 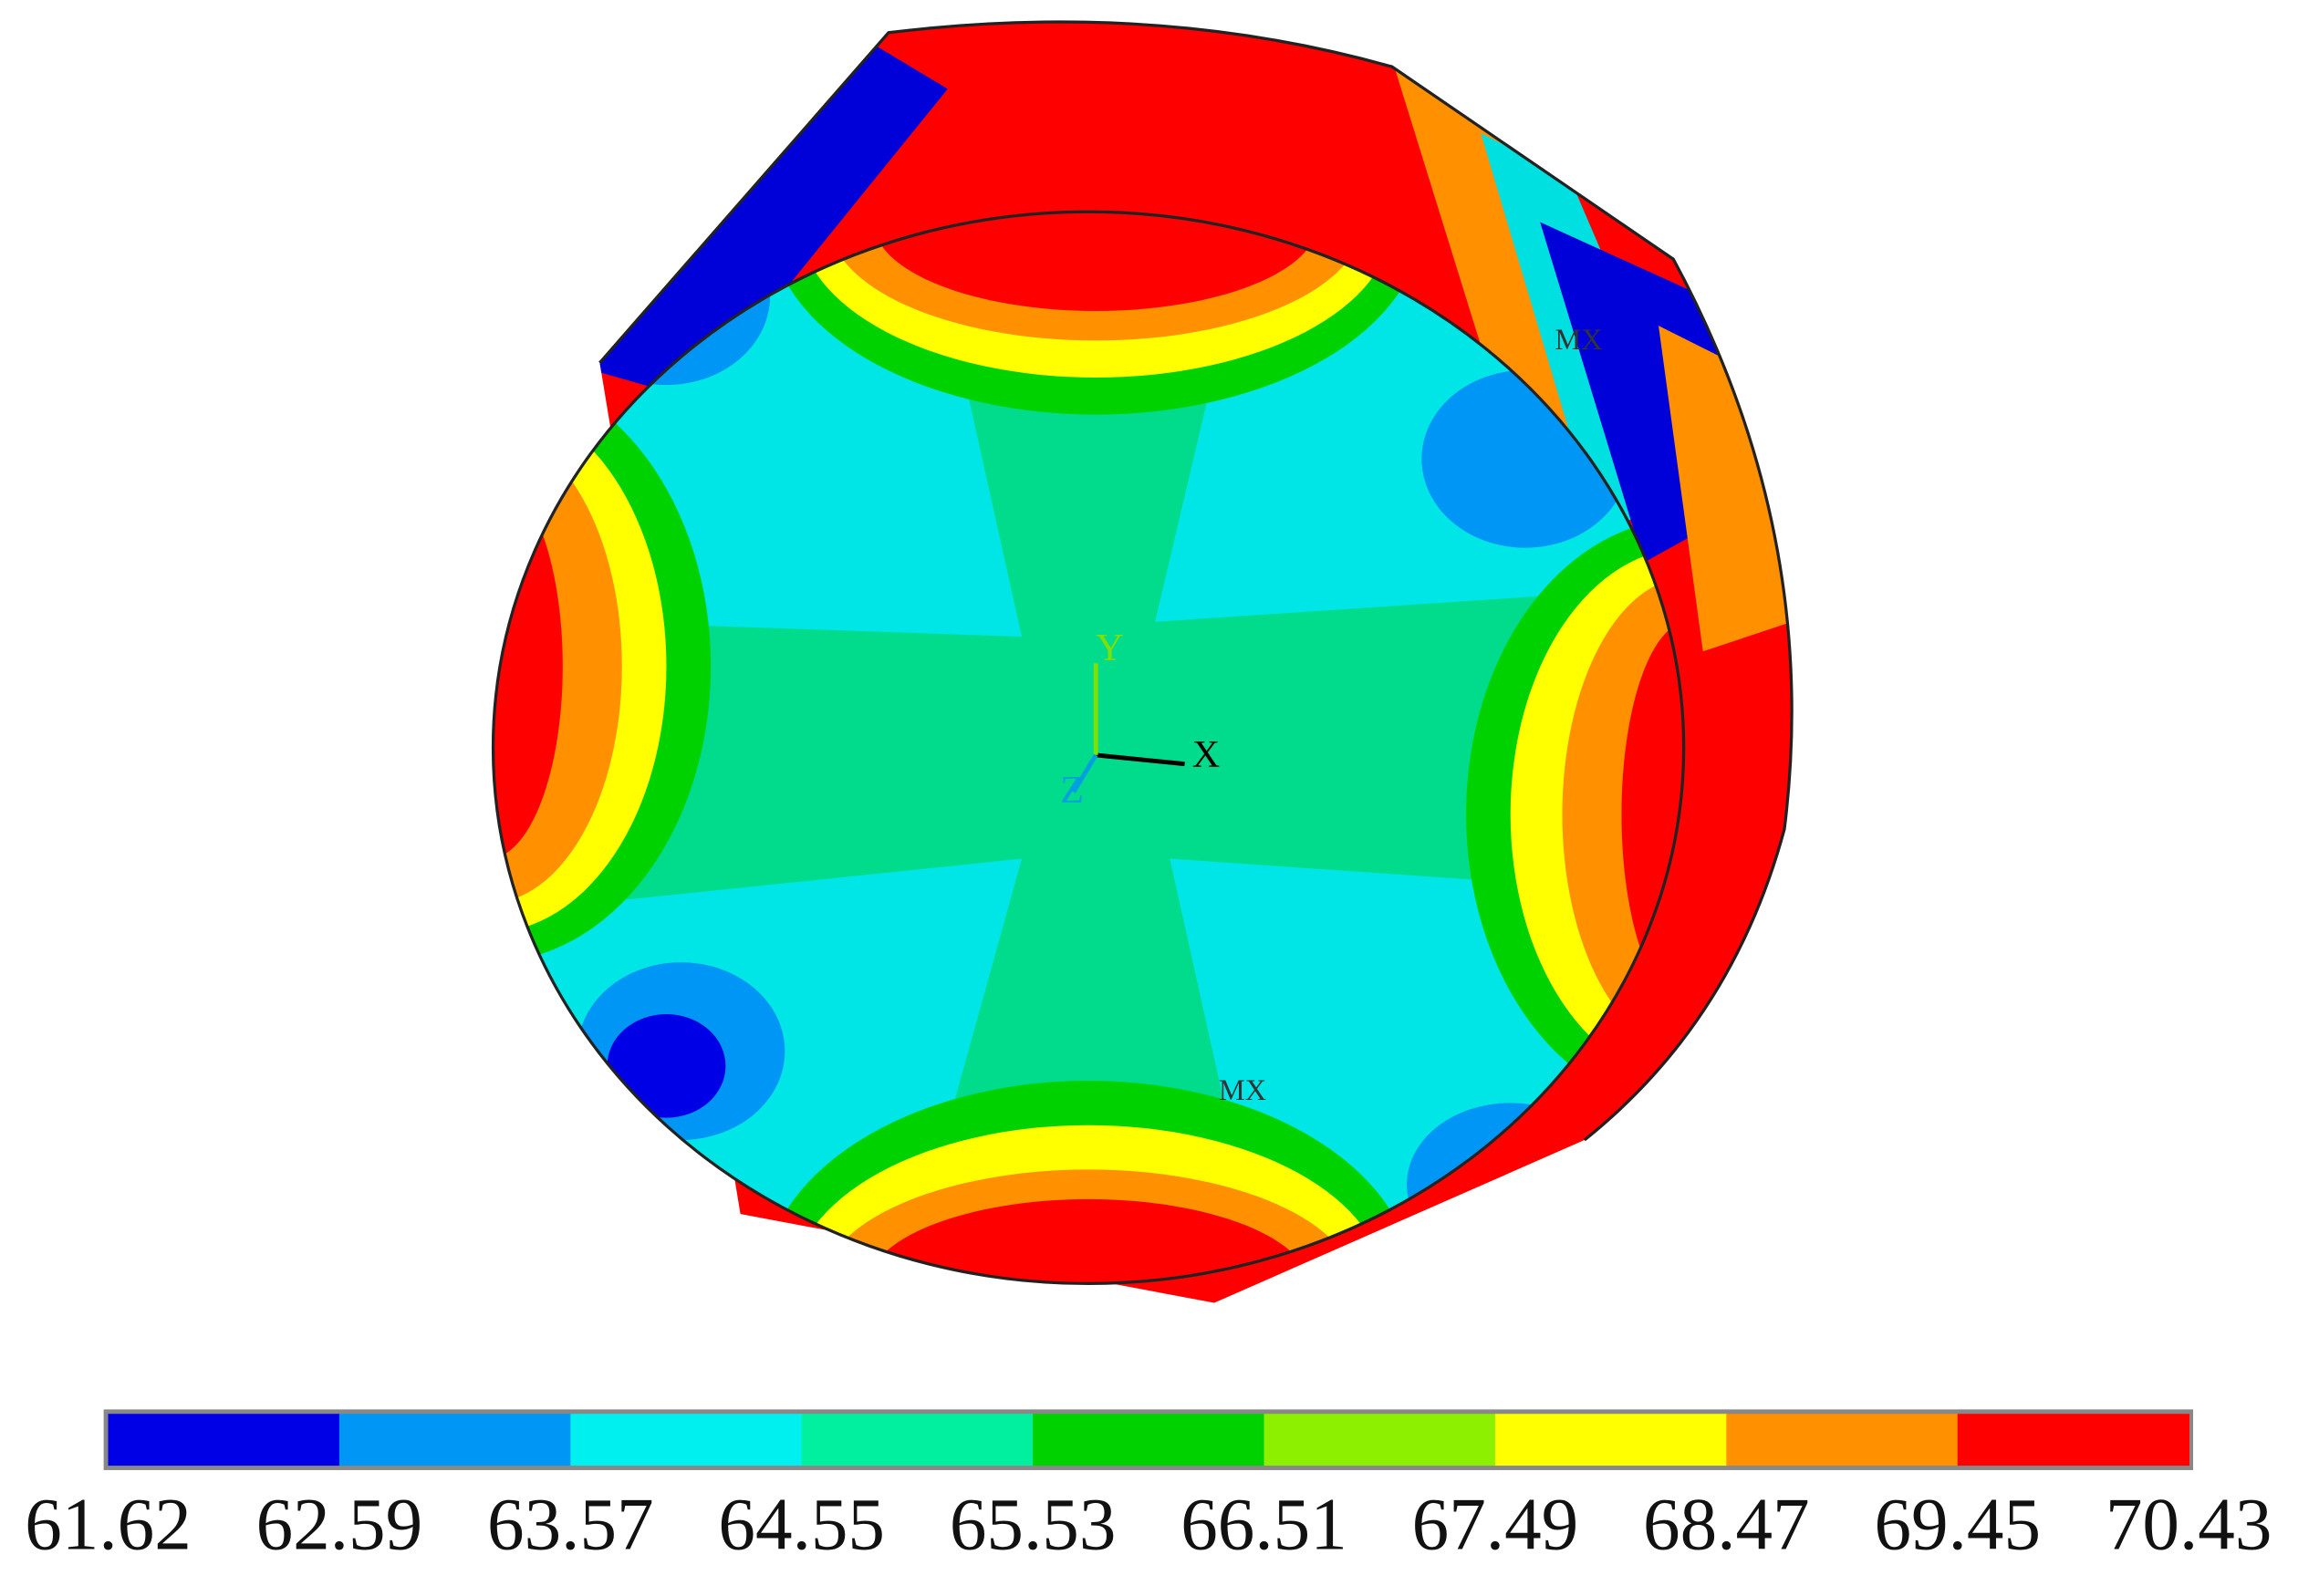 I want to click on hot-bottom, so click(x=1088, y=1183).